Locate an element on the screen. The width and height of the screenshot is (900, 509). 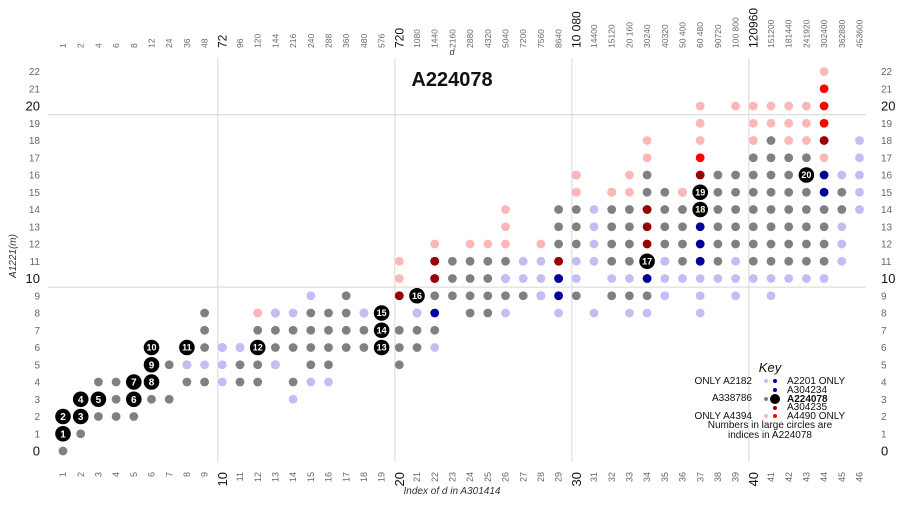
x-tick-label: 45 is located at coordinates (842, 477).